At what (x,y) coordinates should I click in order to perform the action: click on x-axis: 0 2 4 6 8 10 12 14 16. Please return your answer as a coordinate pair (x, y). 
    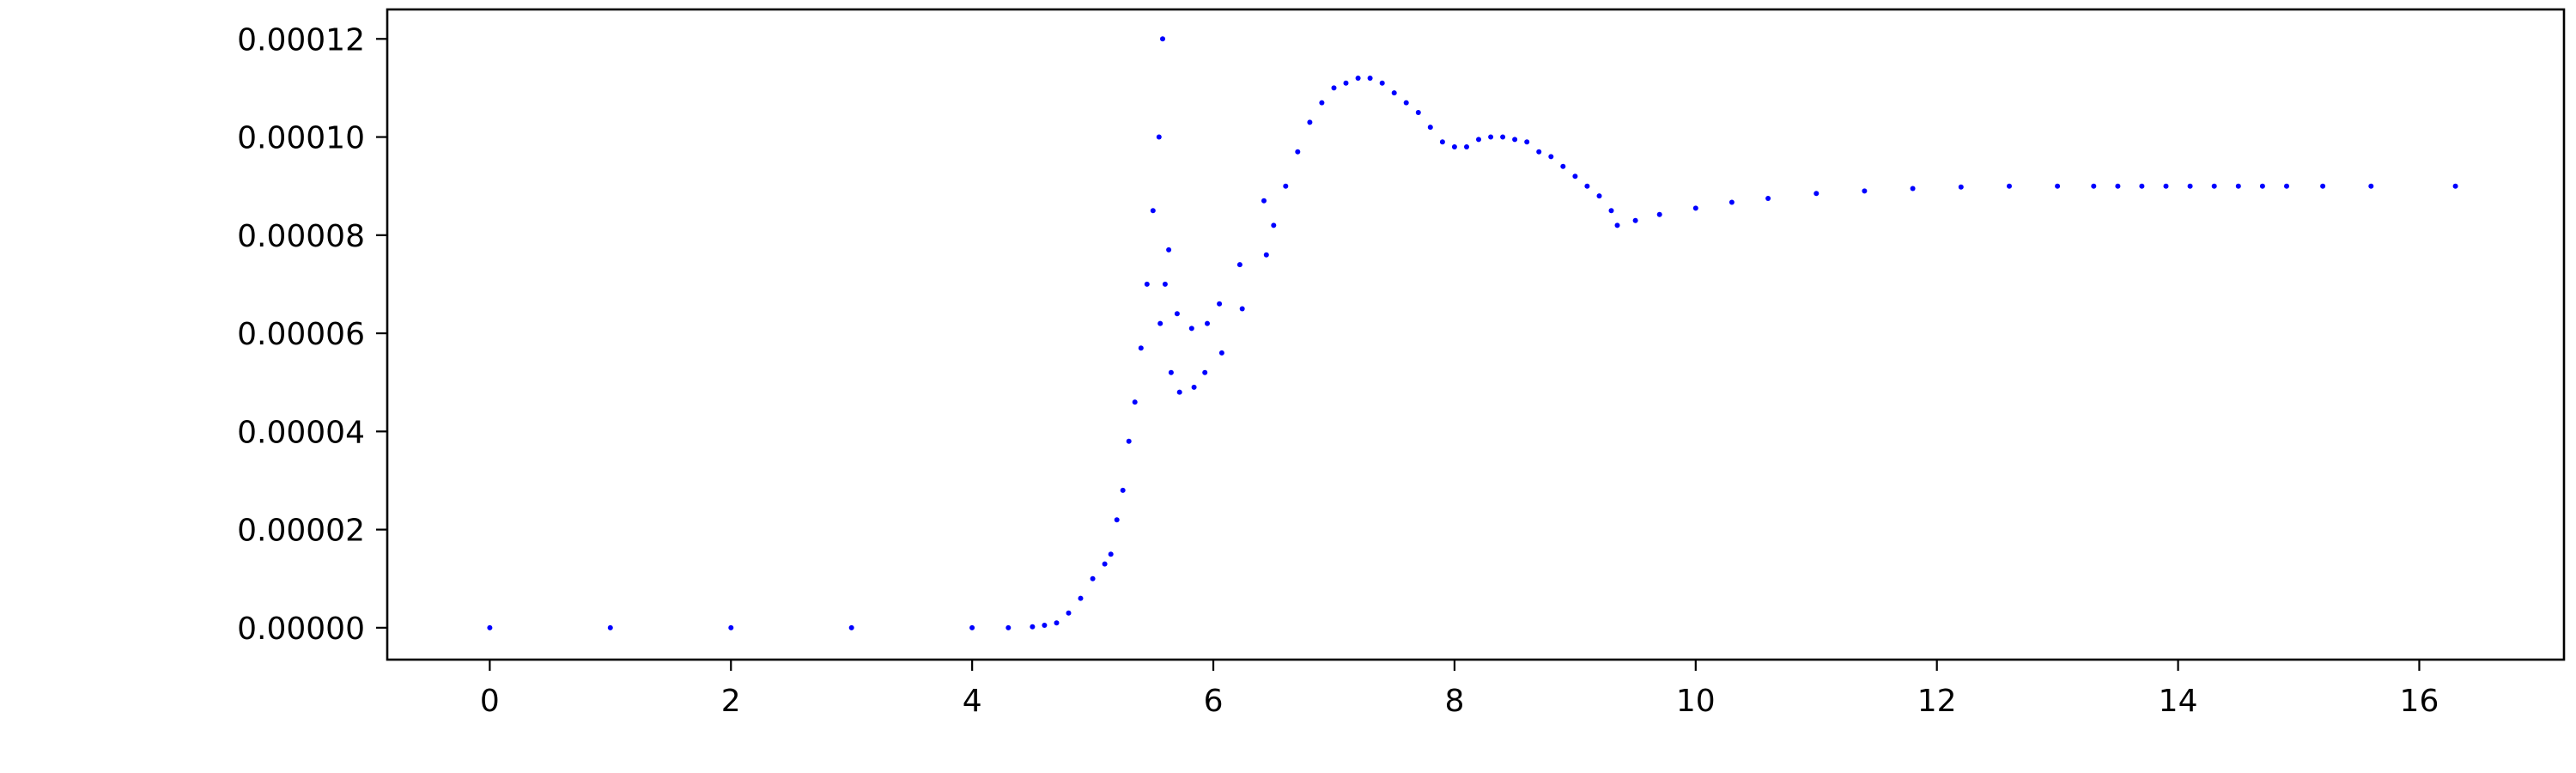
    Looking at the image, I should click on (1459, 689).